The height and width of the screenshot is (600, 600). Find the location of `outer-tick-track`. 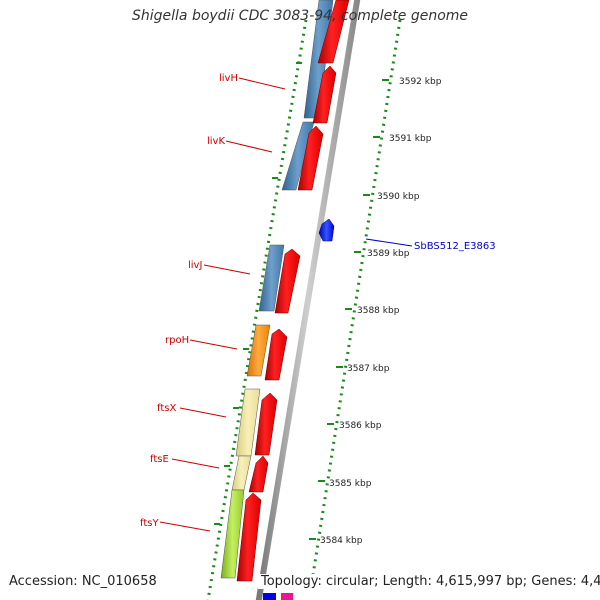

outer-tick-track is located at coordinates (356, 297).